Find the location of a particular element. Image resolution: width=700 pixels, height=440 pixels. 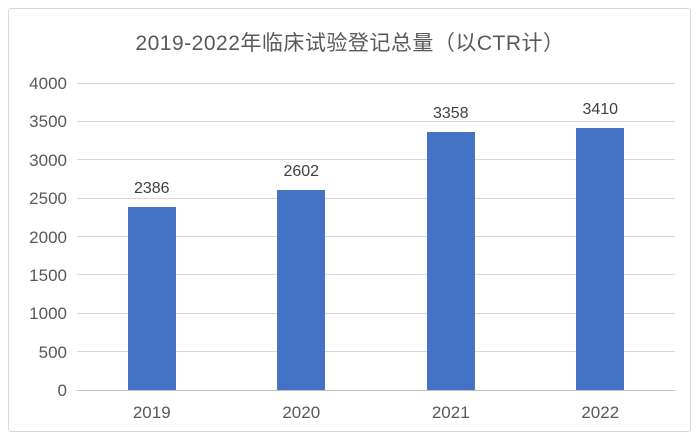

bar-value-label: 2602 is located at coordinates (301, 172).